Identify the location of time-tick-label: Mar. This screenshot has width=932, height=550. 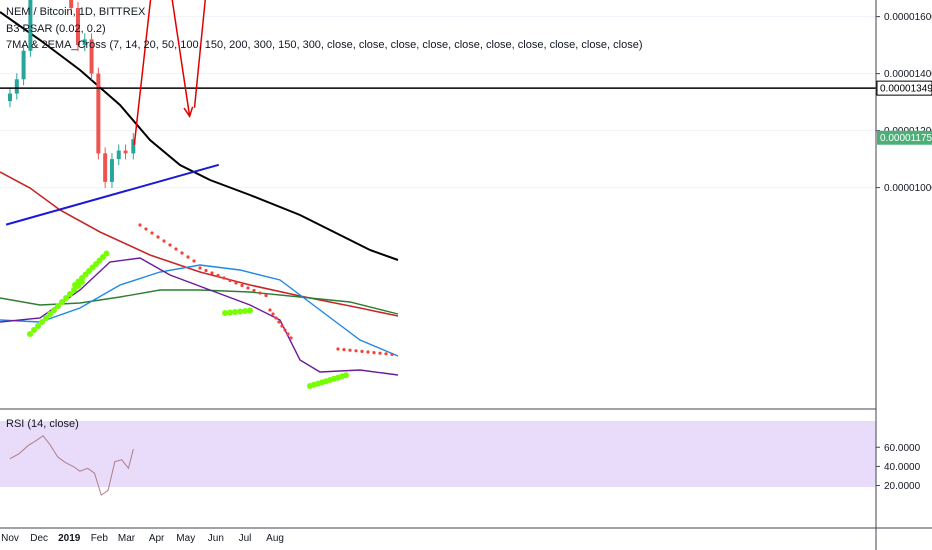
(127, 538).